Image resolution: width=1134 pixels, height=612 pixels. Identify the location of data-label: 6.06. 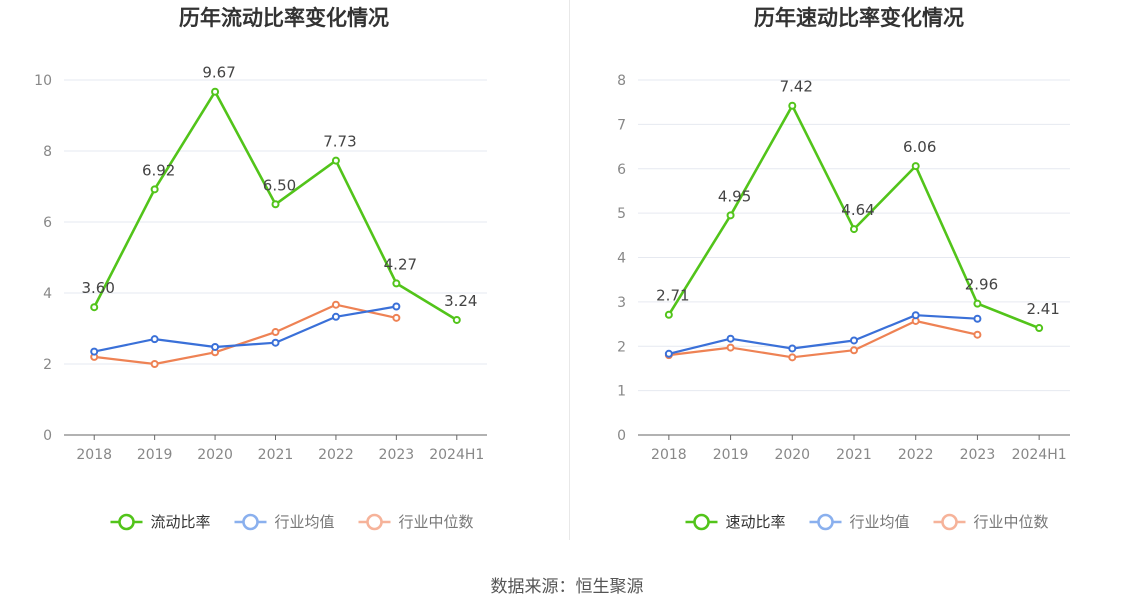
(919, 147).